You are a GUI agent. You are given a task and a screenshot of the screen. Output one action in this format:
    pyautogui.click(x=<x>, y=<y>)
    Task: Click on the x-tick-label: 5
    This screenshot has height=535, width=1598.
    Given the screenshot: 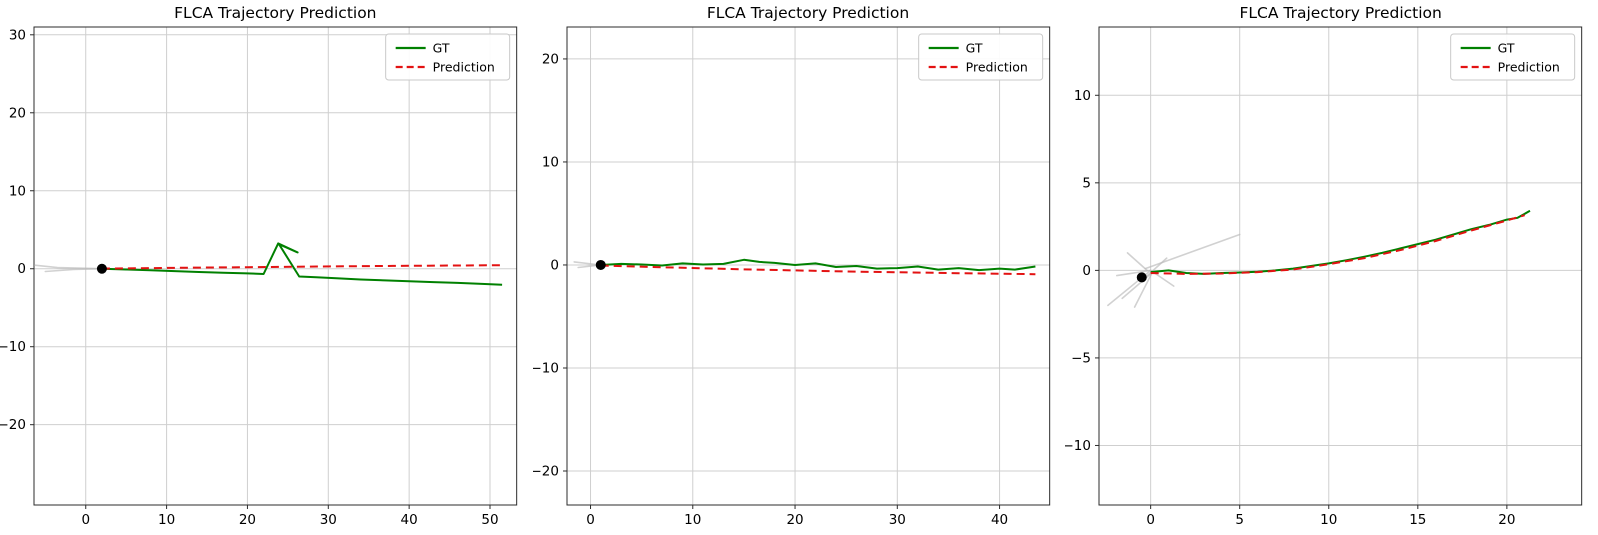 What is the action you would take?
    pyautogui.click(x=1240, y=520)
    